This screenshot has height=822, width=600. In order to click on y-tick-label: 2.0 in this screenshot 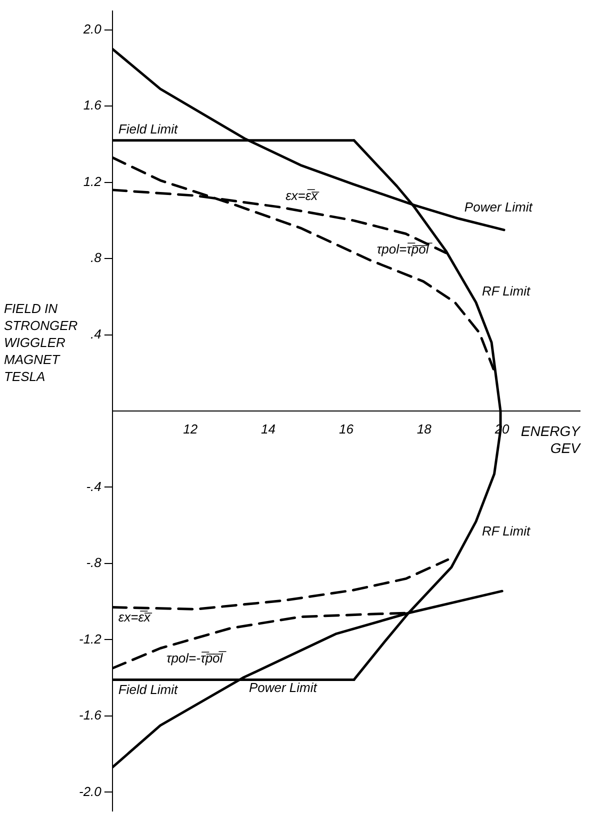, I will do `click(92, 28)`.